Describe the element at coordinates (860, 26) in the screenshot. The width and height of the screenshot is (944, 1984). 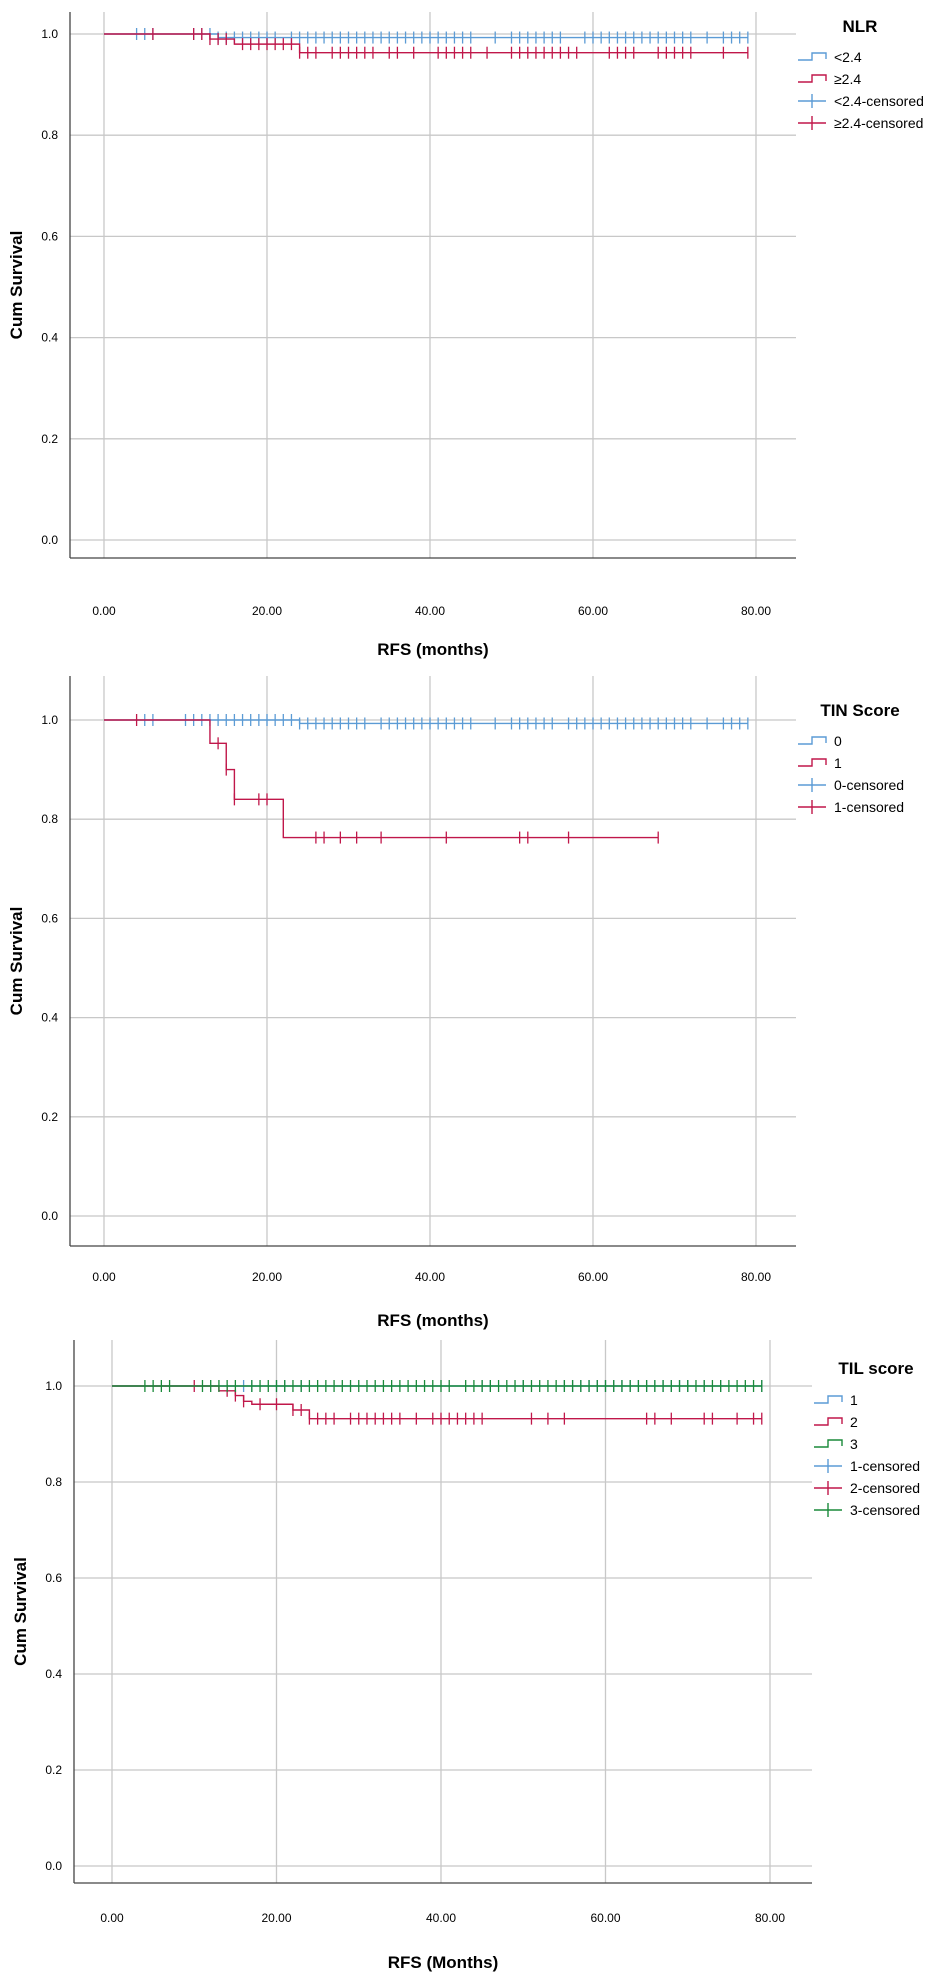
I see `legend-title: NLR` at that location.